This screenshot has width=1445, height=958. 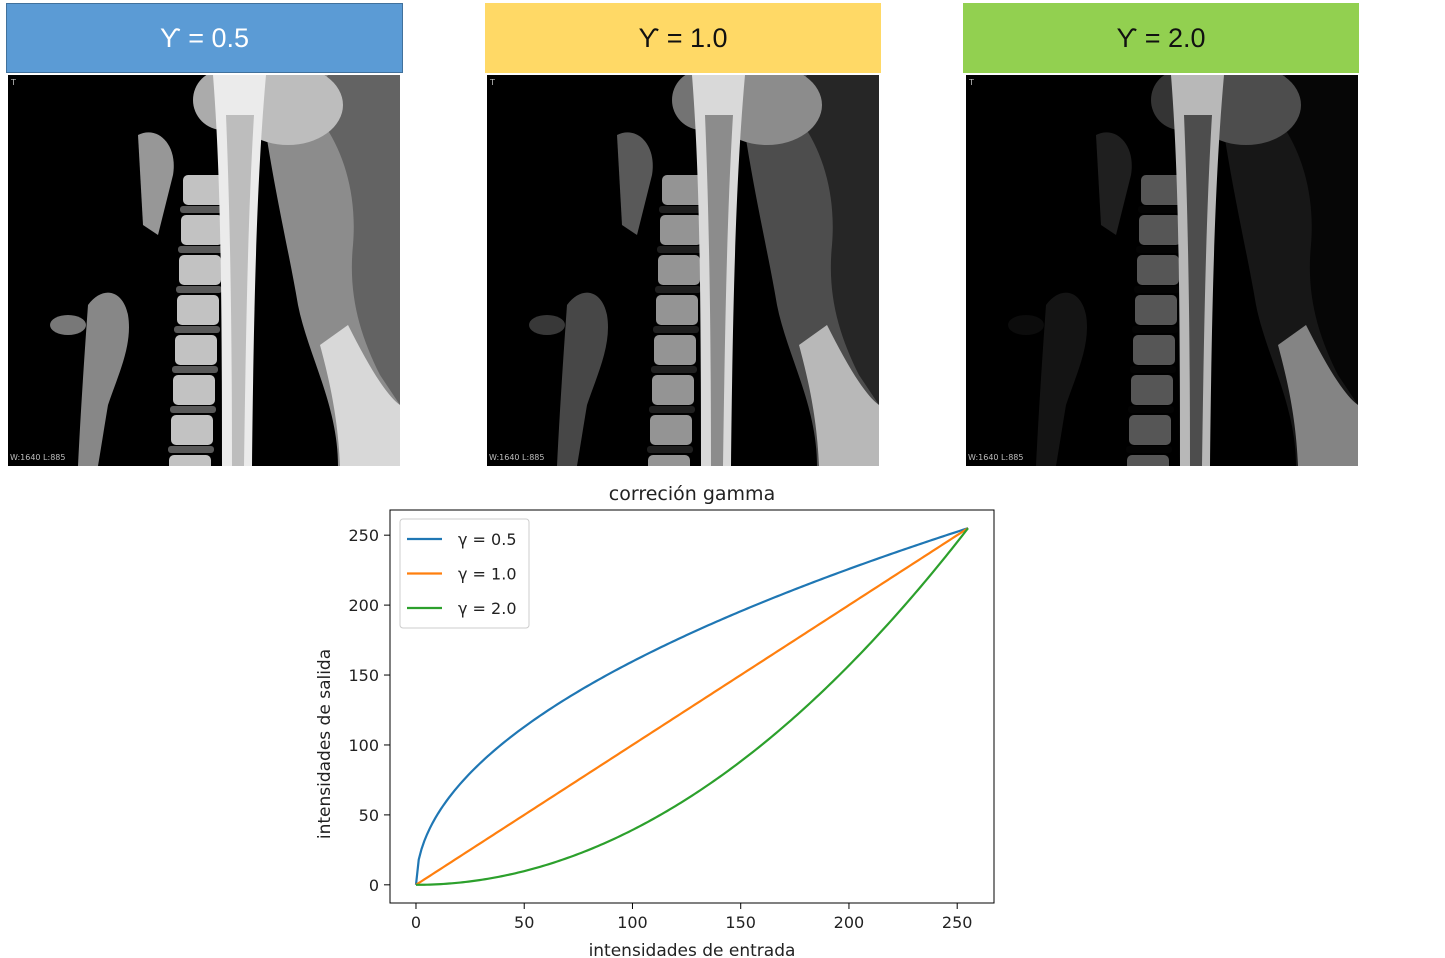 What do you see at coordinates (363, 605) in the screenshot?
I see `y-tick-label: 200` at bounding box center [363, 605].